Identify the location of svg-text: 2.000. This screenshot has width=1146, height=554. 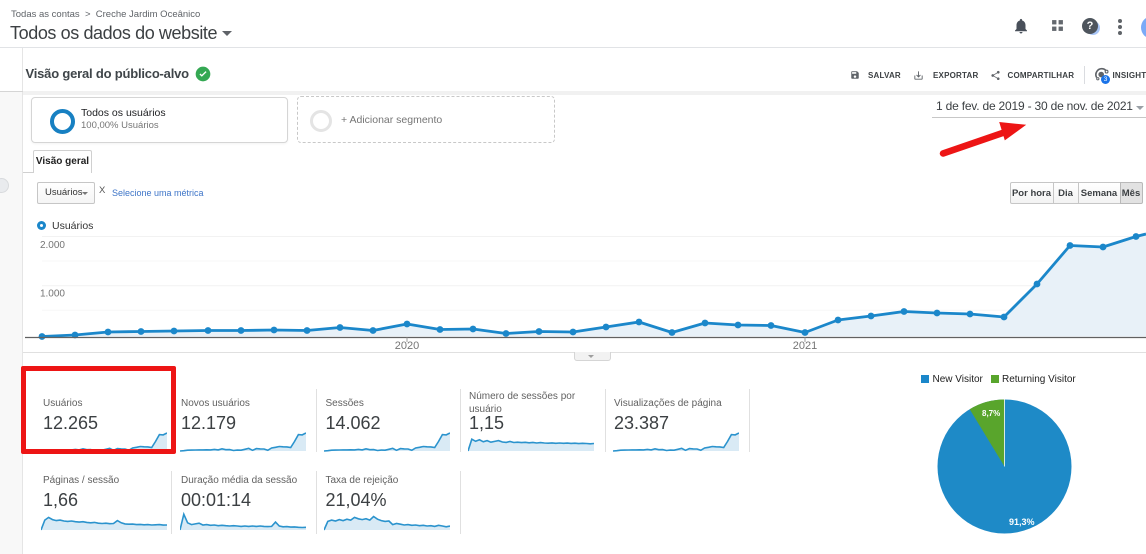
(52, 245).